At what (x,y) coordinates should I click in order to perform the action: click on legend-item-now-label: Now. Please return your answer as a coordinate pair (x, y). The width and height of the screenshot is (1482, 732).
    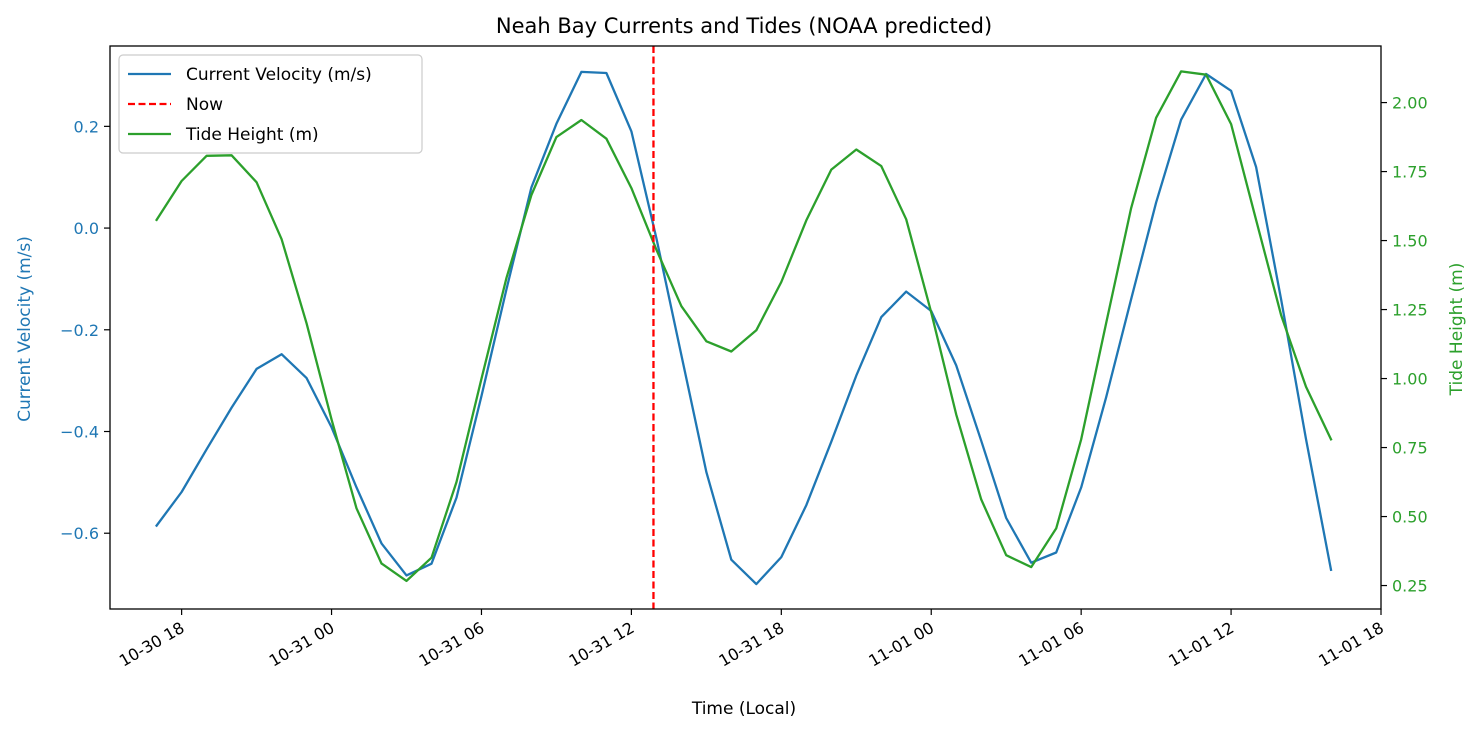
    Looking at the image, I should click on (204, 105).